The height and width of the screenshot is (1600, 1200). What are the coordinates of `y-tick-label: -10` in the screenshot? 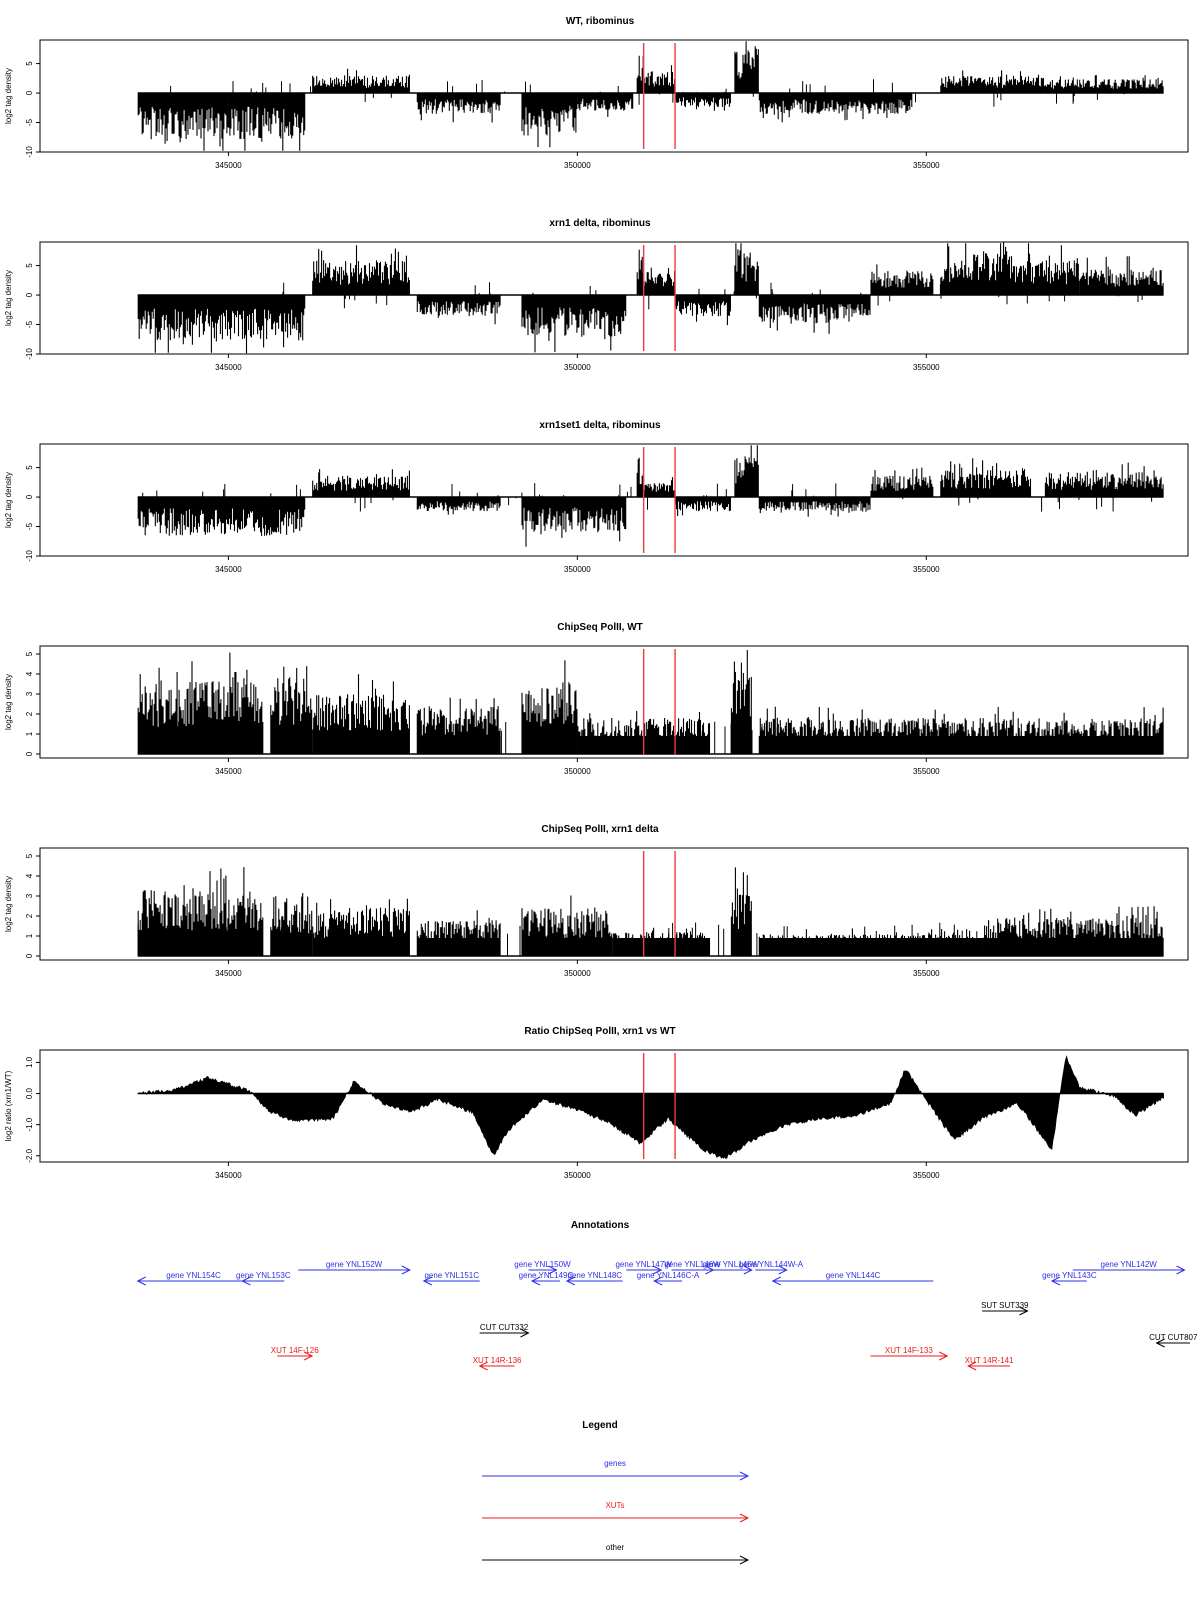 It's located at (29, 152).